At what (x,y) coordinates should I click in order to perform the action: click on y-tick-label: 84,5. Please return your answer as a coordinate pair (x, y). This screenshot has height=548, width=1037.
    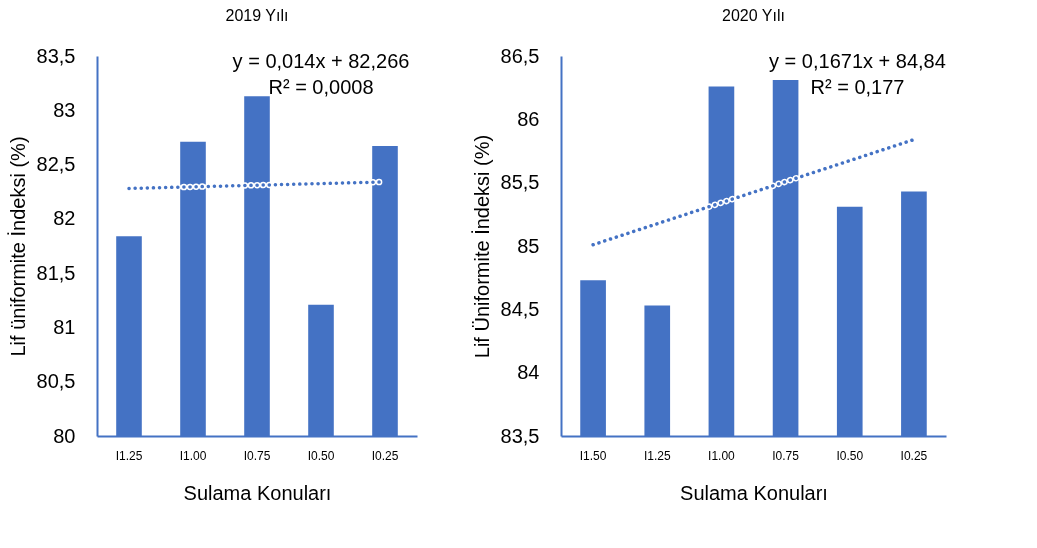
    Looking at the image, I should click on (520, 308).